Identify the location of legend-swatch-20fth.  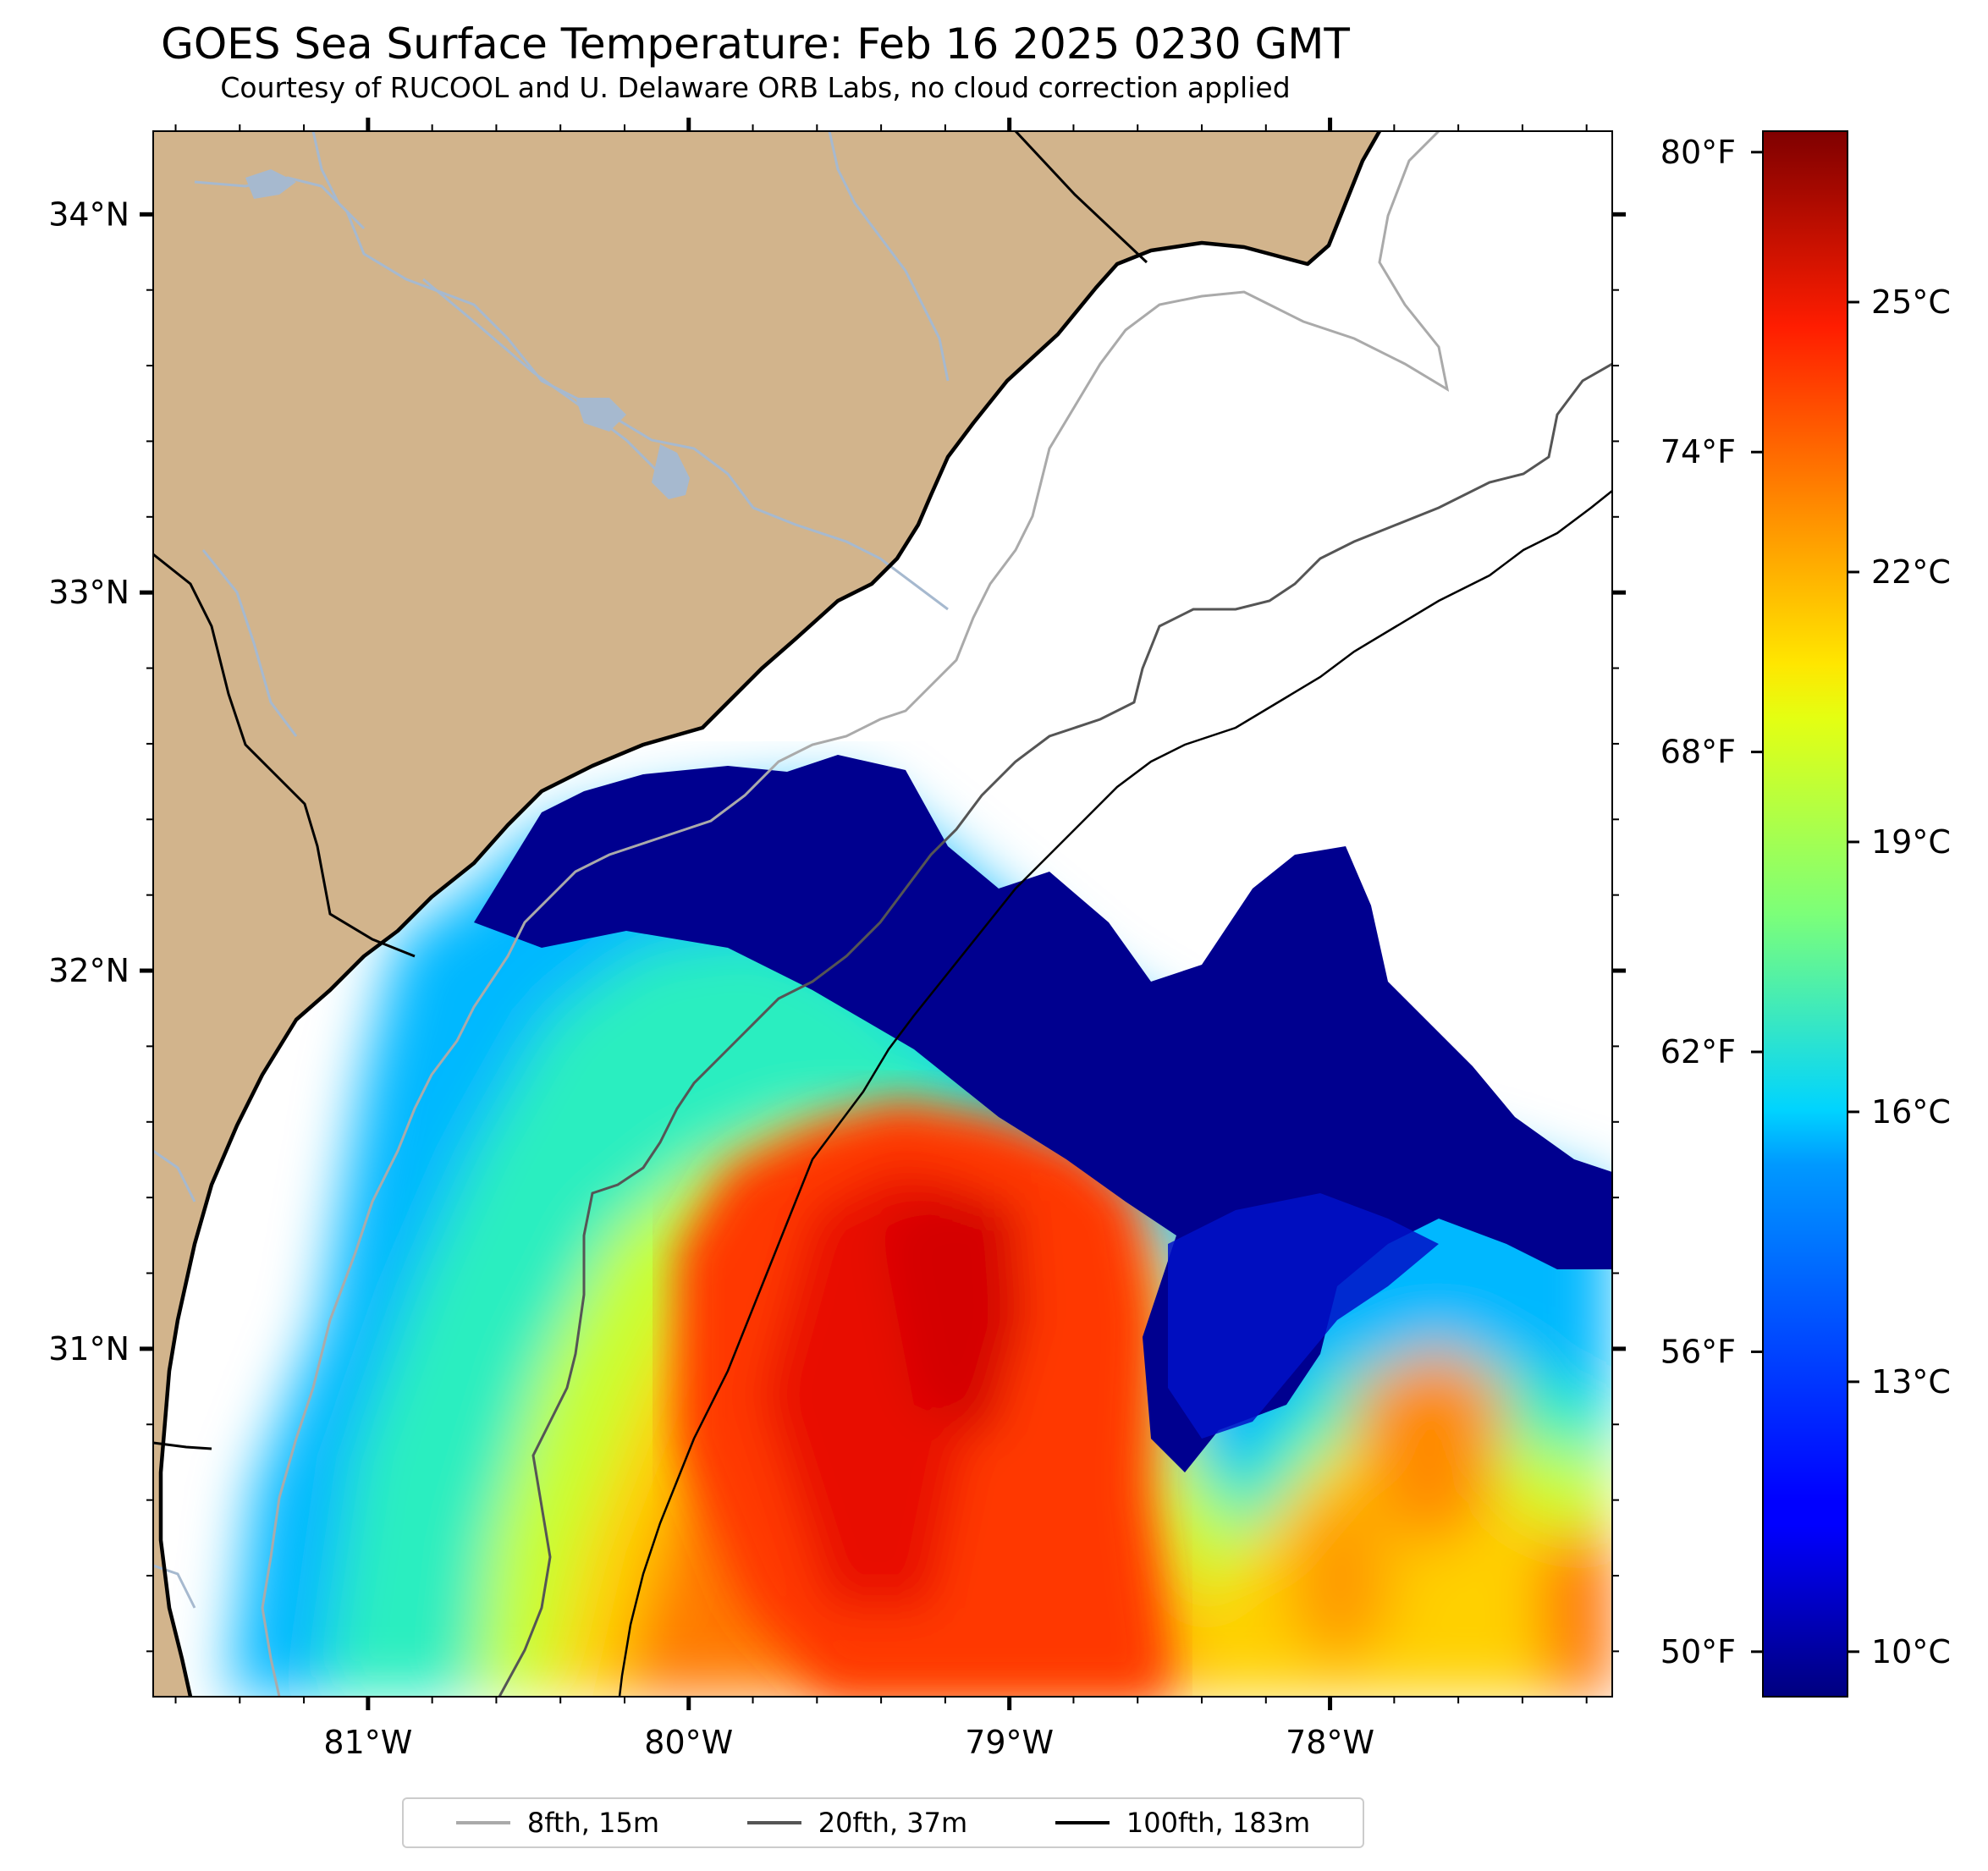
(773, 1822).